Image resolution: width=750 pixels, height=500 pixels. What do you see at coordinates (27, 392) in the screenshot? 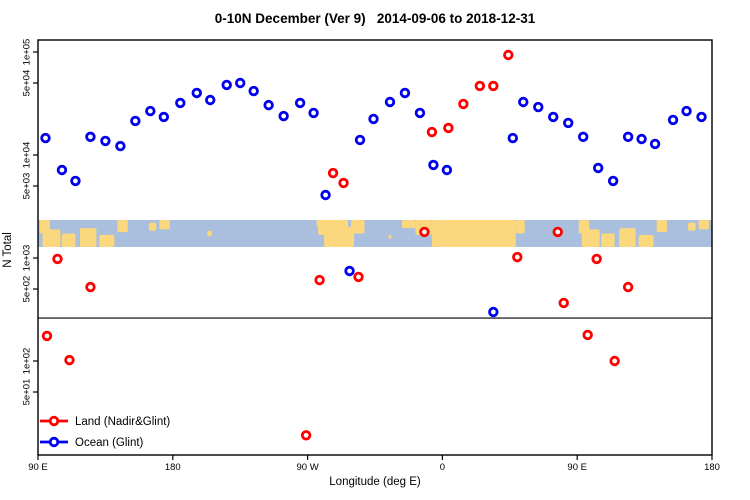
I see `y-tick-label: 5e+01` at bounding box center [27, 392].